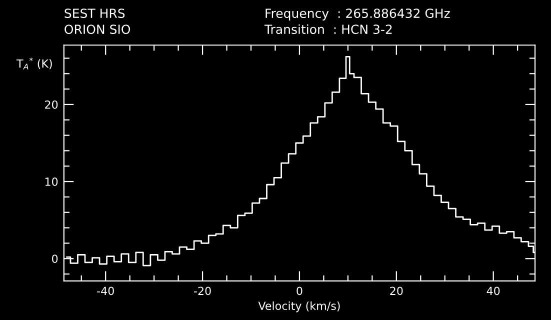 This screenshot has width=551, height=320. I want to click on x-tick-label: 0, so click(299, 291).